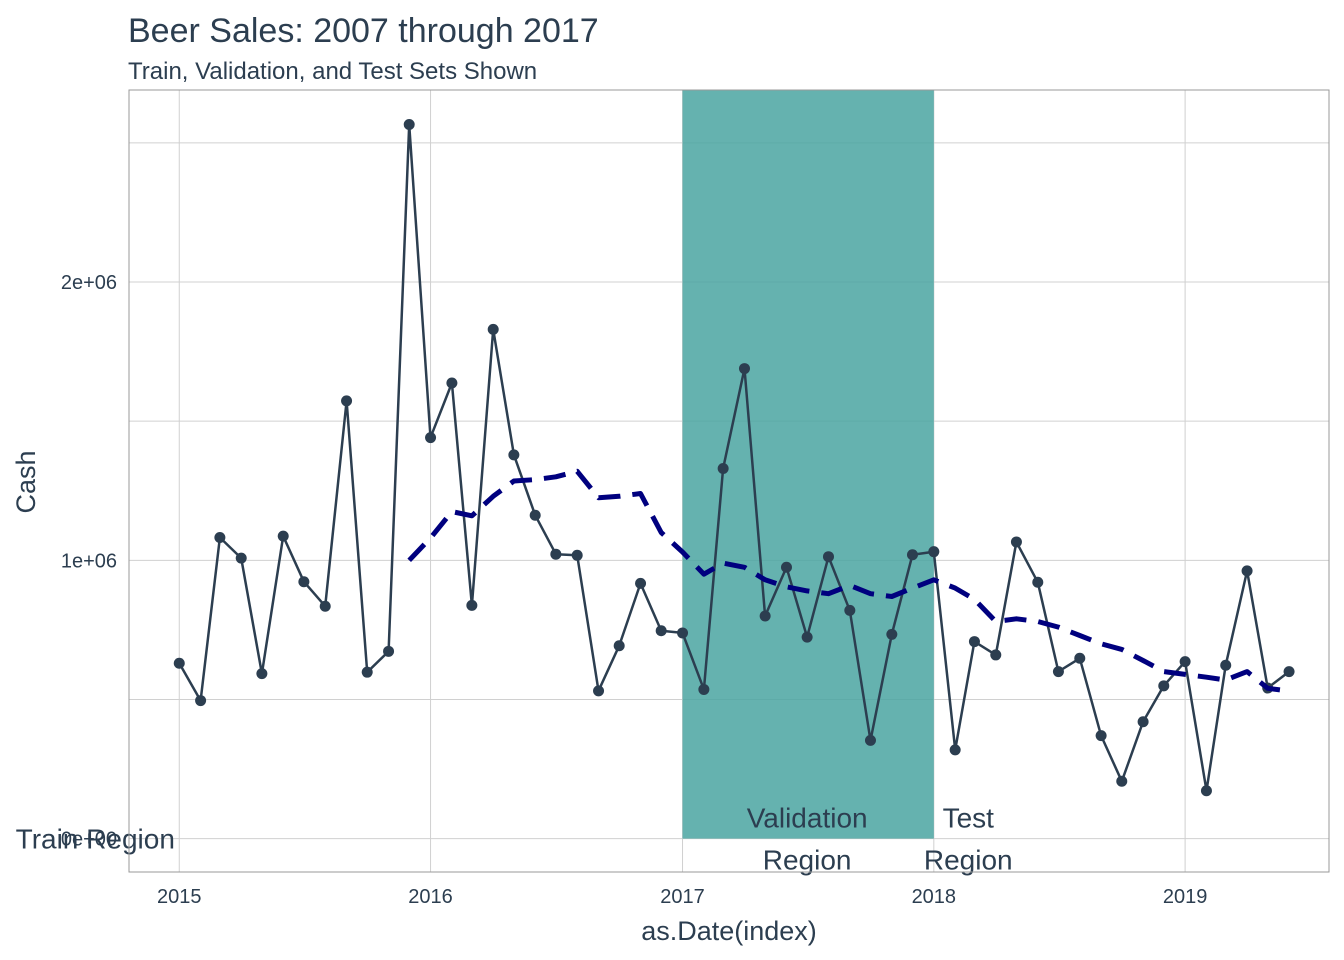 This screenshot has width=1344, height=960. Describe the element at coordinates (89, 561) in the screenshot. I see `y-tick-label: 1e+06` at that location.